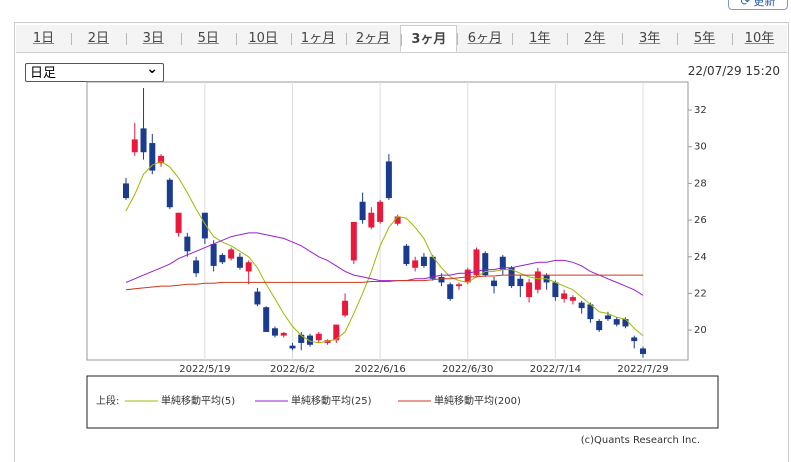 The width and height of the screenshot is (791, 462). What do you see at coordinates (594, 38) in the screenshot?
I see `period-tab: 2年` at bounding box center [594, 38].